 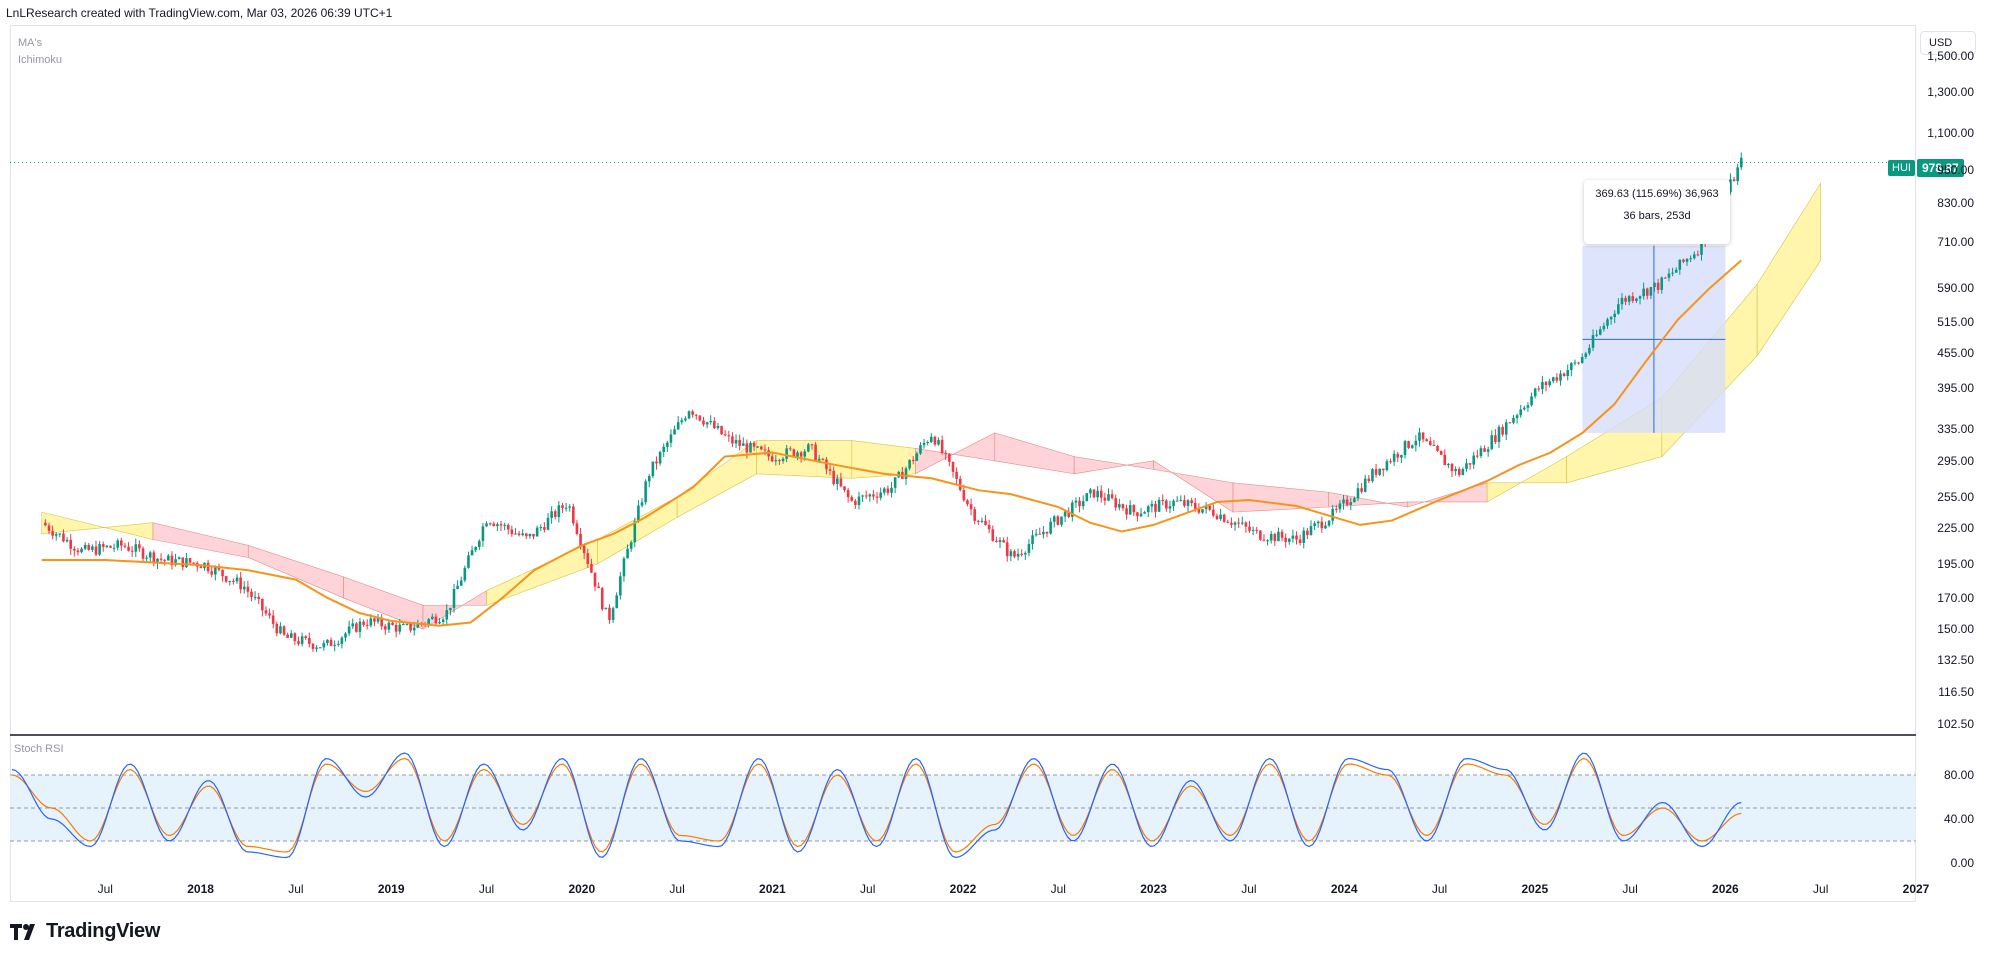 I want to click on price-tick-label: 950.00, so click(x=1955, y=169).